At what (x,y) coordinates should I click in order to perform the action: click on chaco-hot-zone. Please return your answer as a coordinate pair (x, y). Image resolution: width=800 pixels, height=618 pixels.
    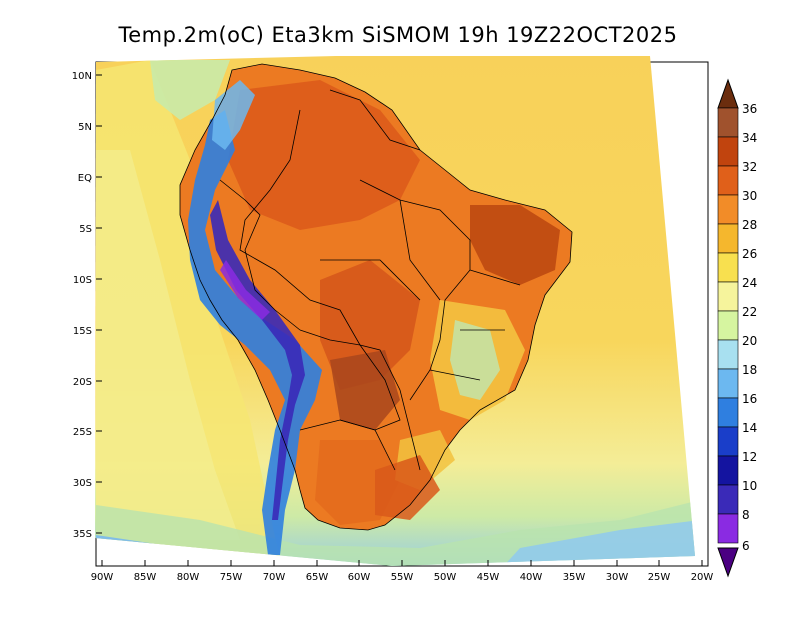
    Looking at the image, I should click on (365, 390).